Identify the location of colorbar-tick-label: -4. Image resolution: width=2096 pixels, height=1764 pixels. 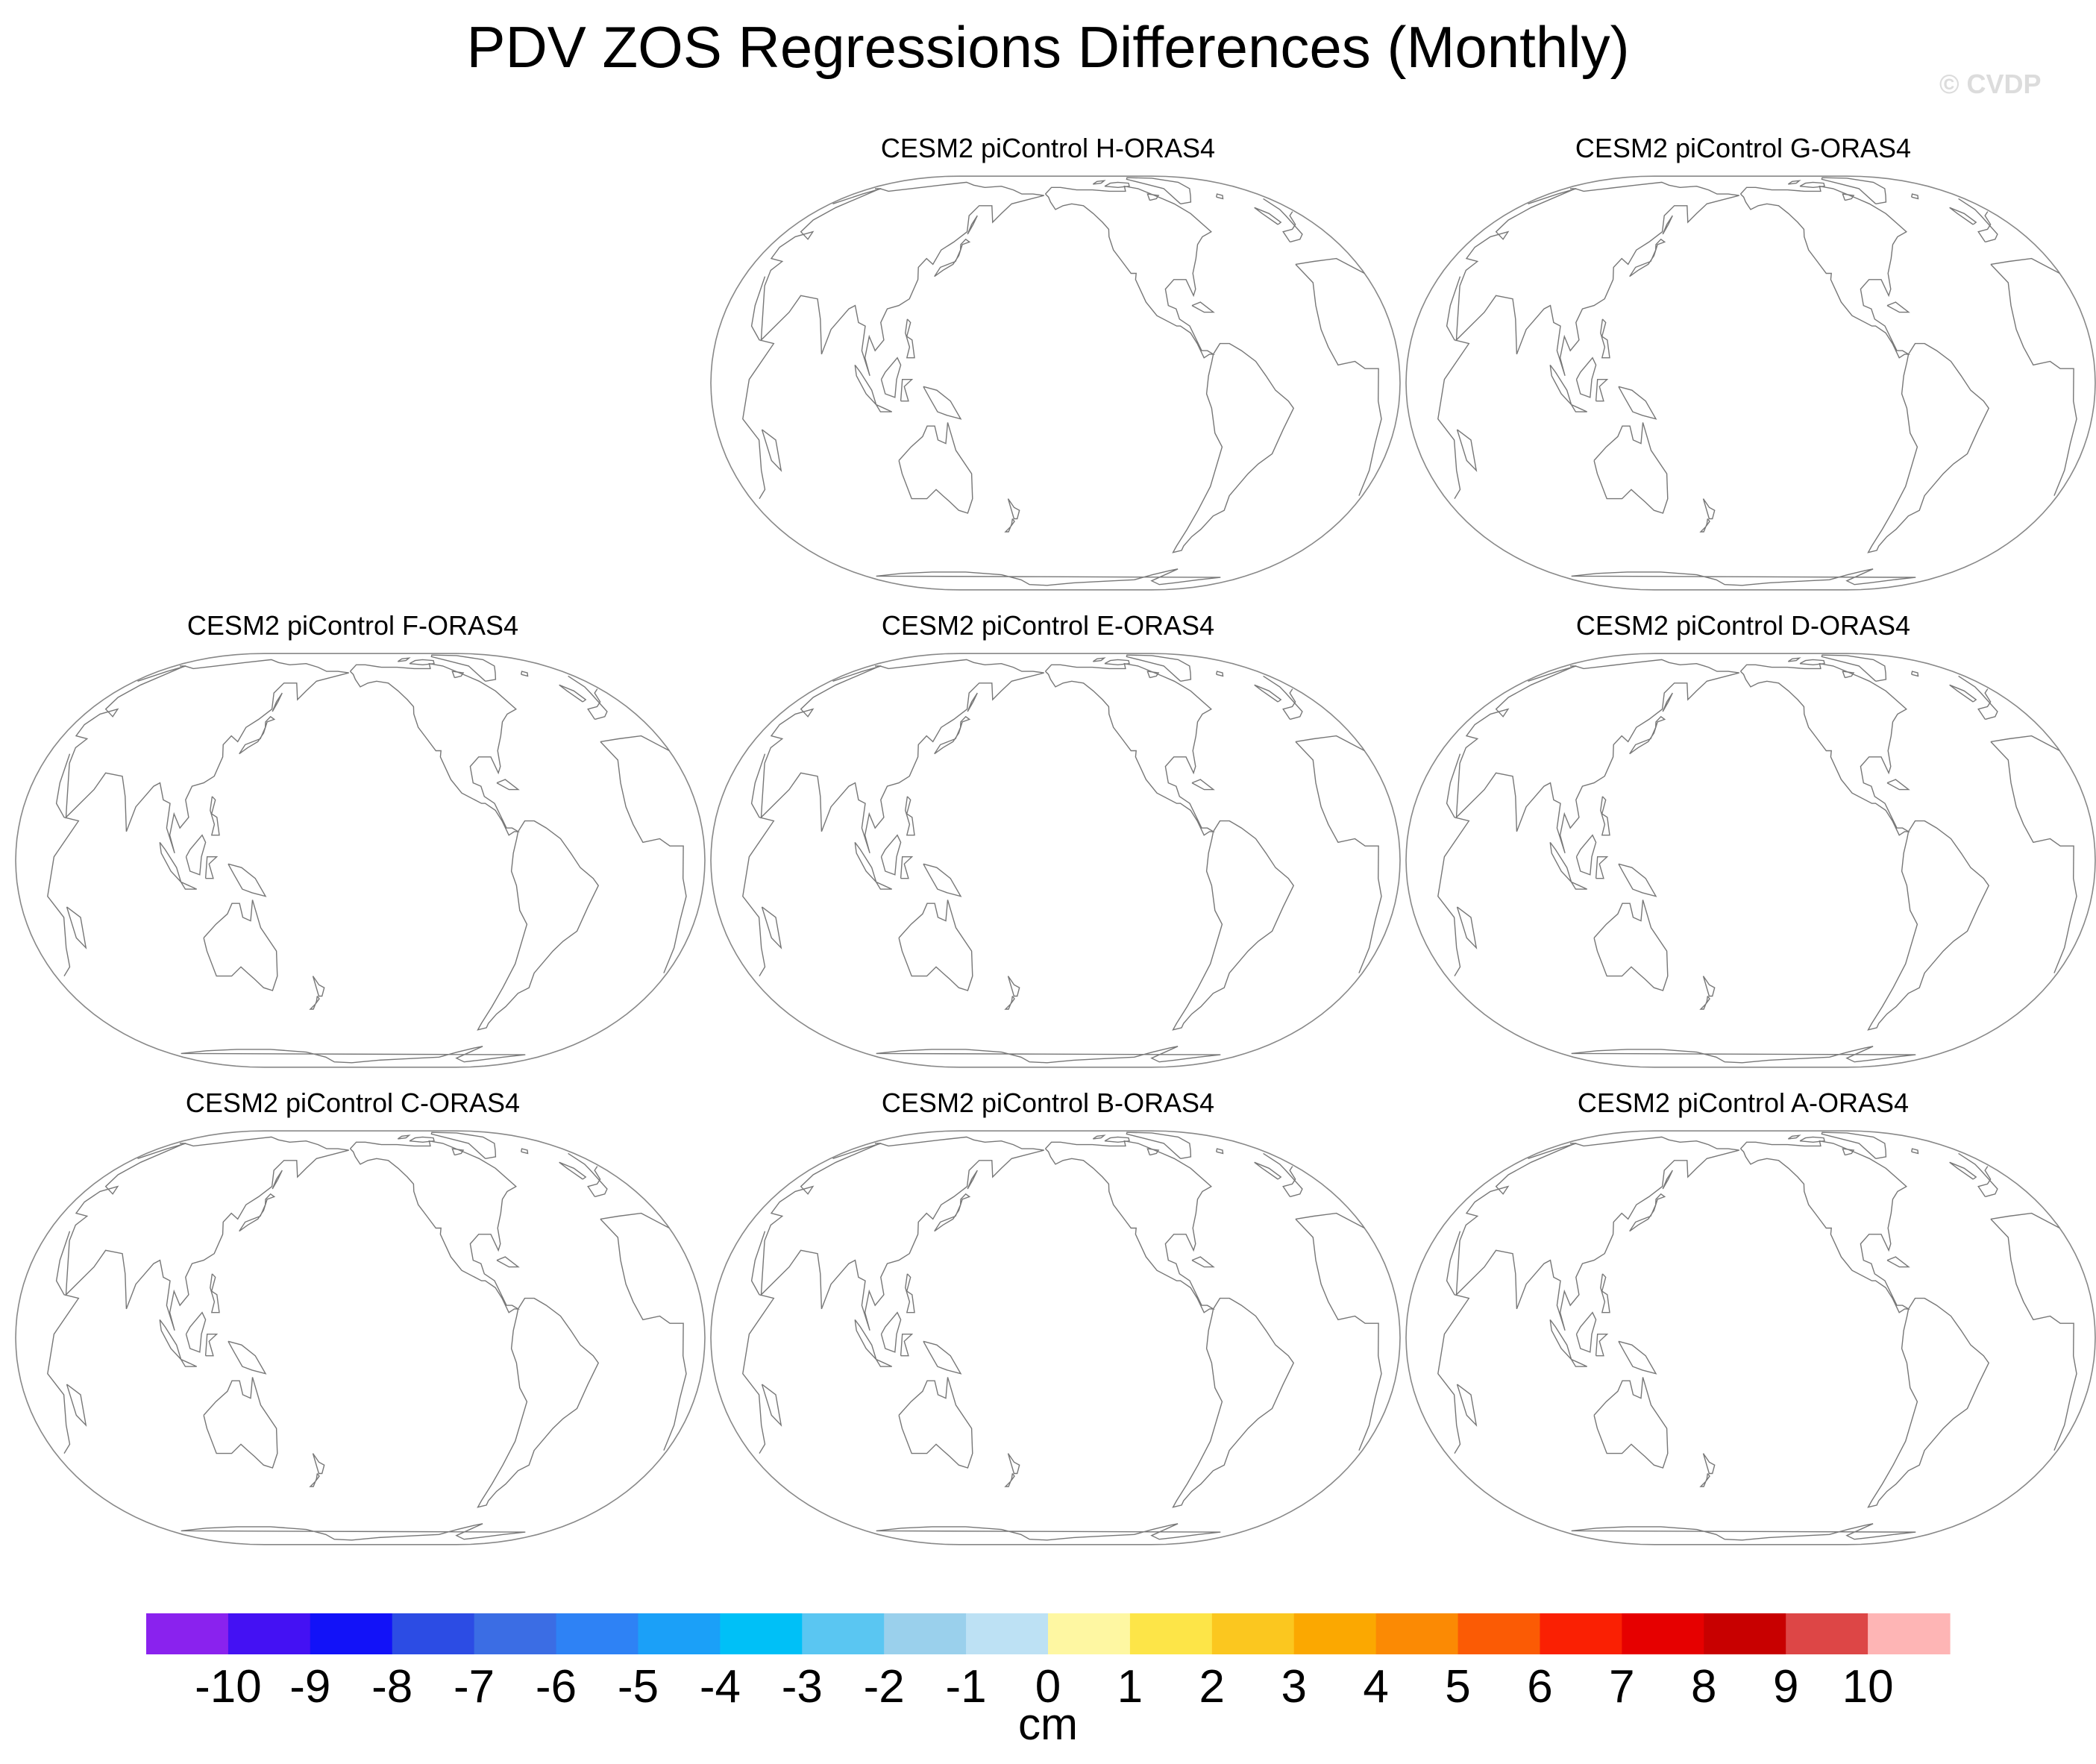
(720, 1687).